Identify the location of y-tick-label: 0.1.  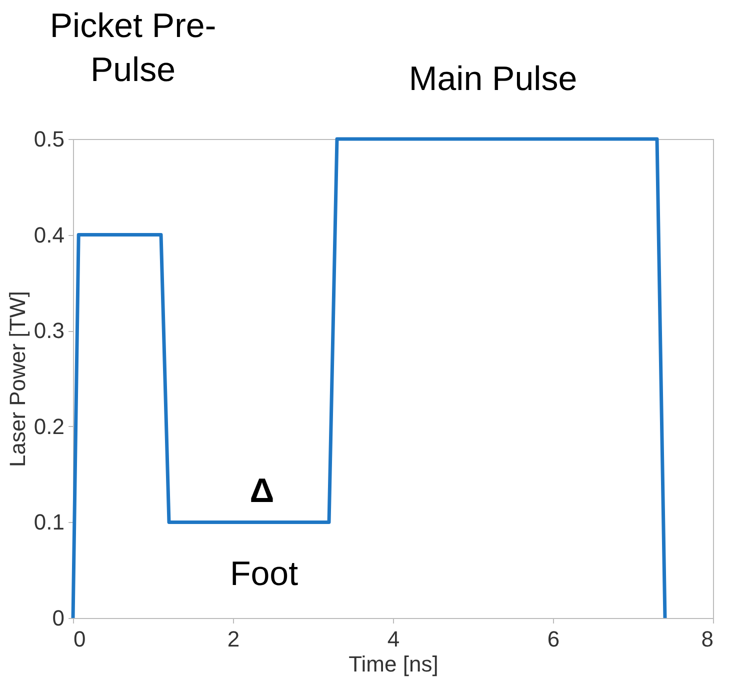
(49, 522).